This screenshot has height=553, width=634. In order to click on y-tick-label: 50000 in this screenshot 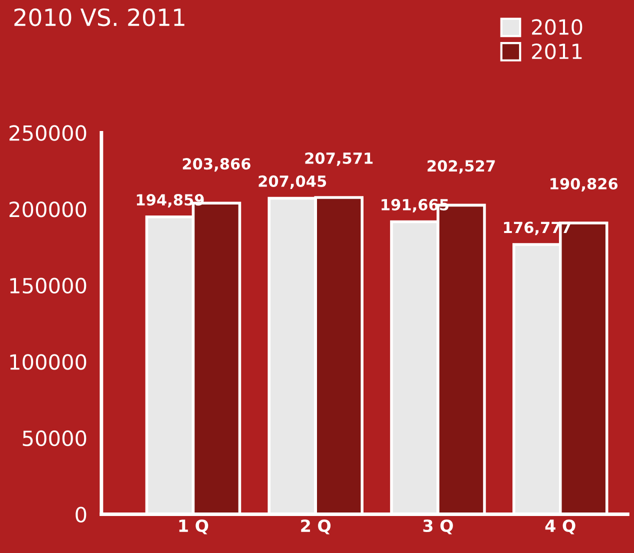, I will do `click(54, 438)`.